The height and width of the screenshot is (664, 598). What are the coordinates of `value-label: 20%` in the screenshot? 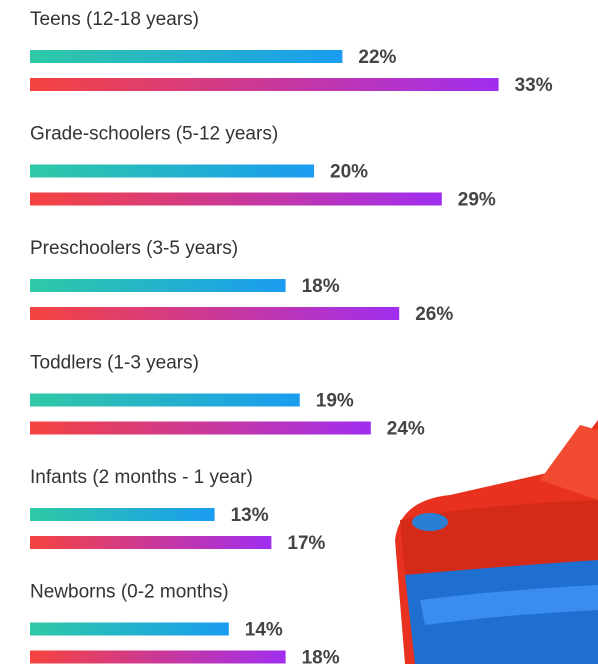 It's located at (349, 172).